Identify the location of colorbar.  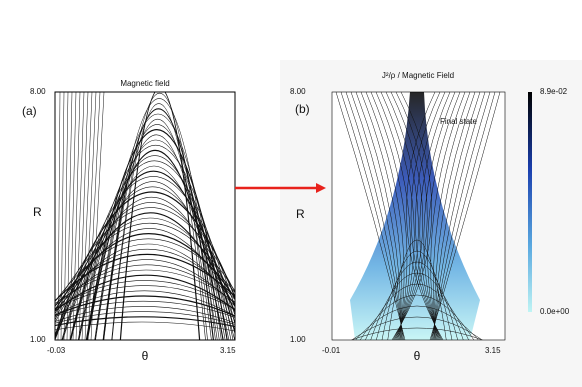
(530, 202).